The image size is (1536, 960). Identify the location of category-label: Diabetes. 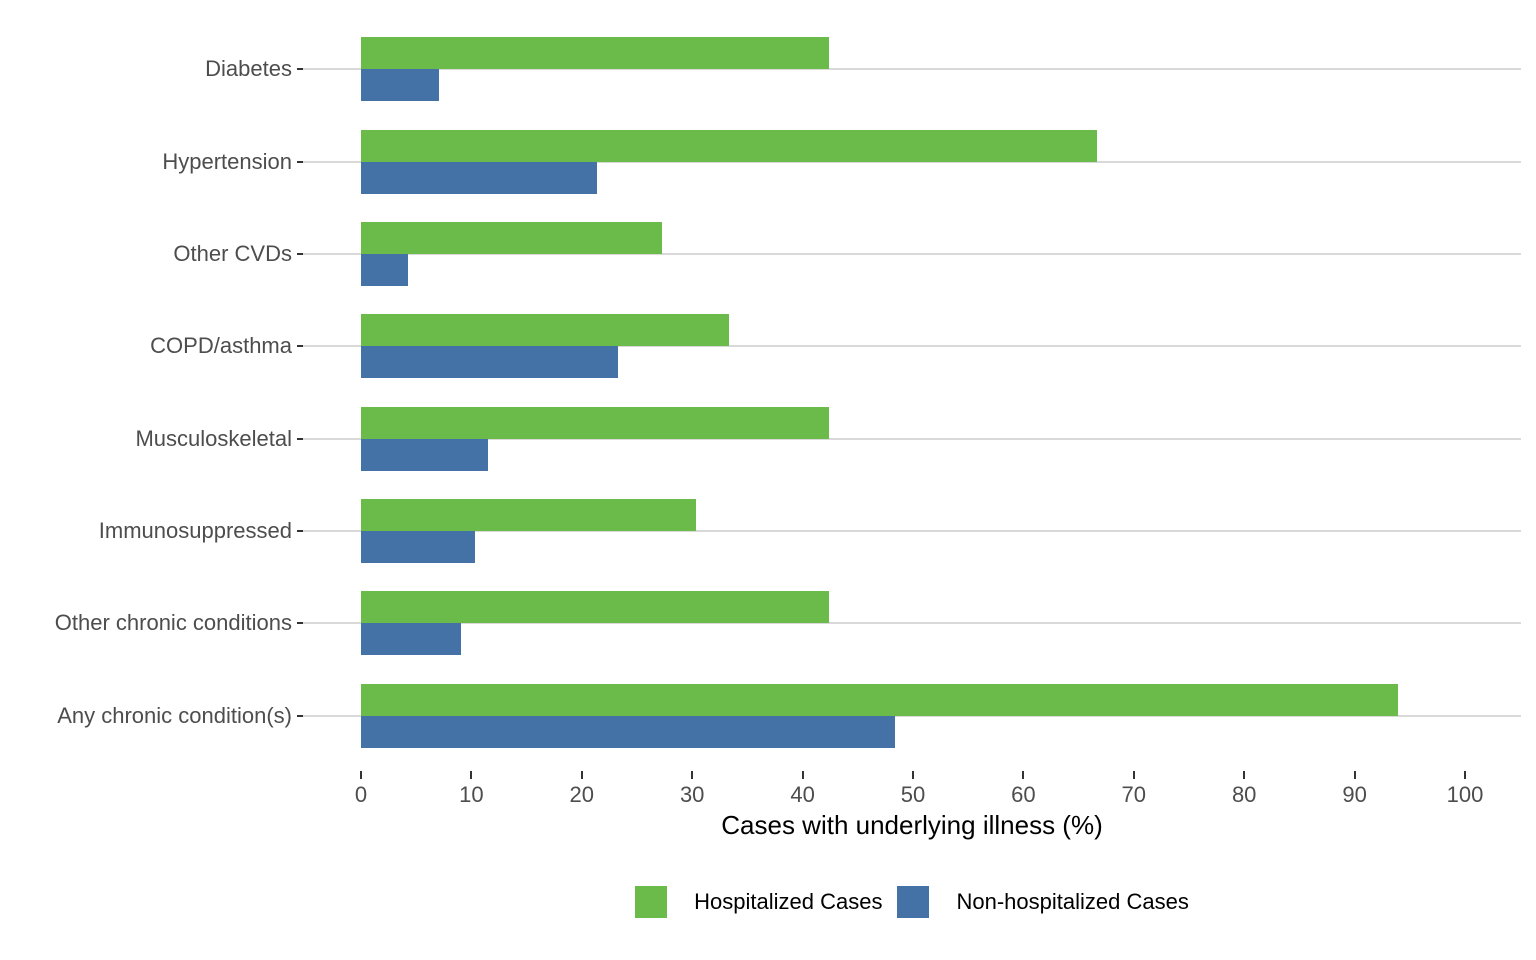
(248, 69).